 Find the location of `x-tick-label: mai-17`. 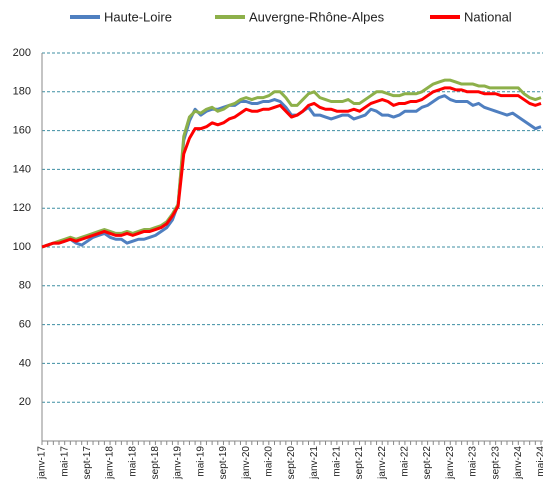

x-tick-label: mai-17 is located at coordinates (64, 461).